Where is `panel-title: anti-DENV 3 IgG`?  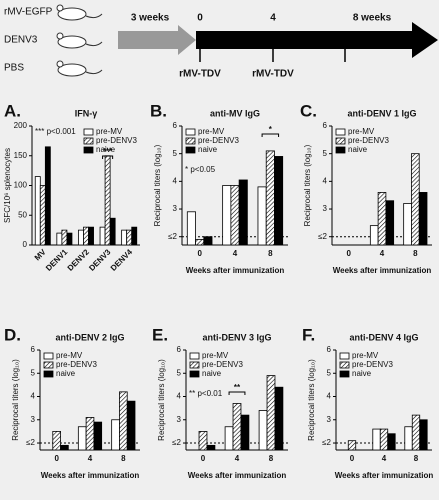
panel-title: anti-DENV 3 IgG is located at coordinates (236, 337).